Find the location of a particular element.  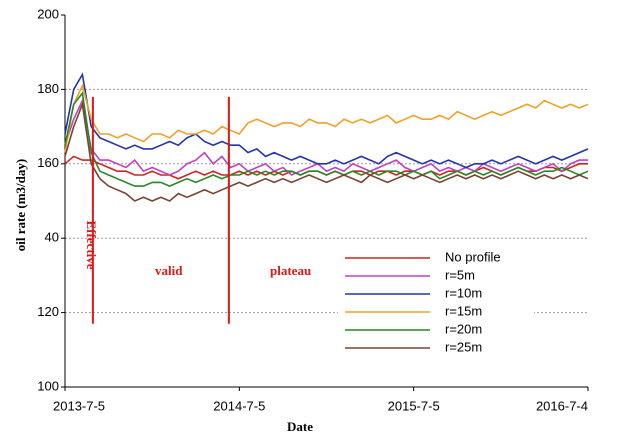

legend-label: r=10m is located at coordinates (463, 292).